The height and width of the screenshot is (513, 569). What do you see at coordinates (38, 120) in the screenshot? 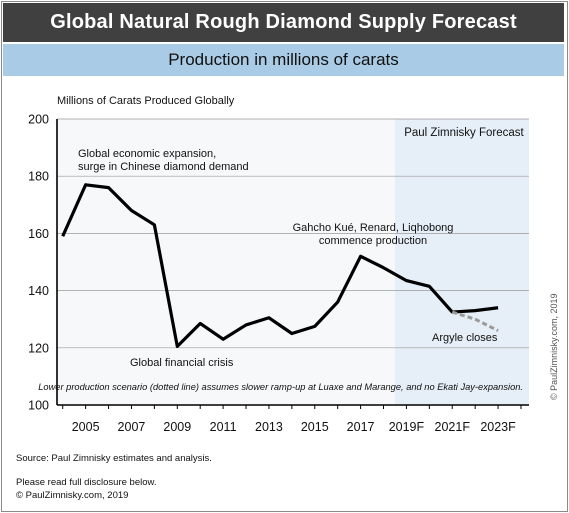
I see `y-tick-label: 200` at bounding box center [38, 120].